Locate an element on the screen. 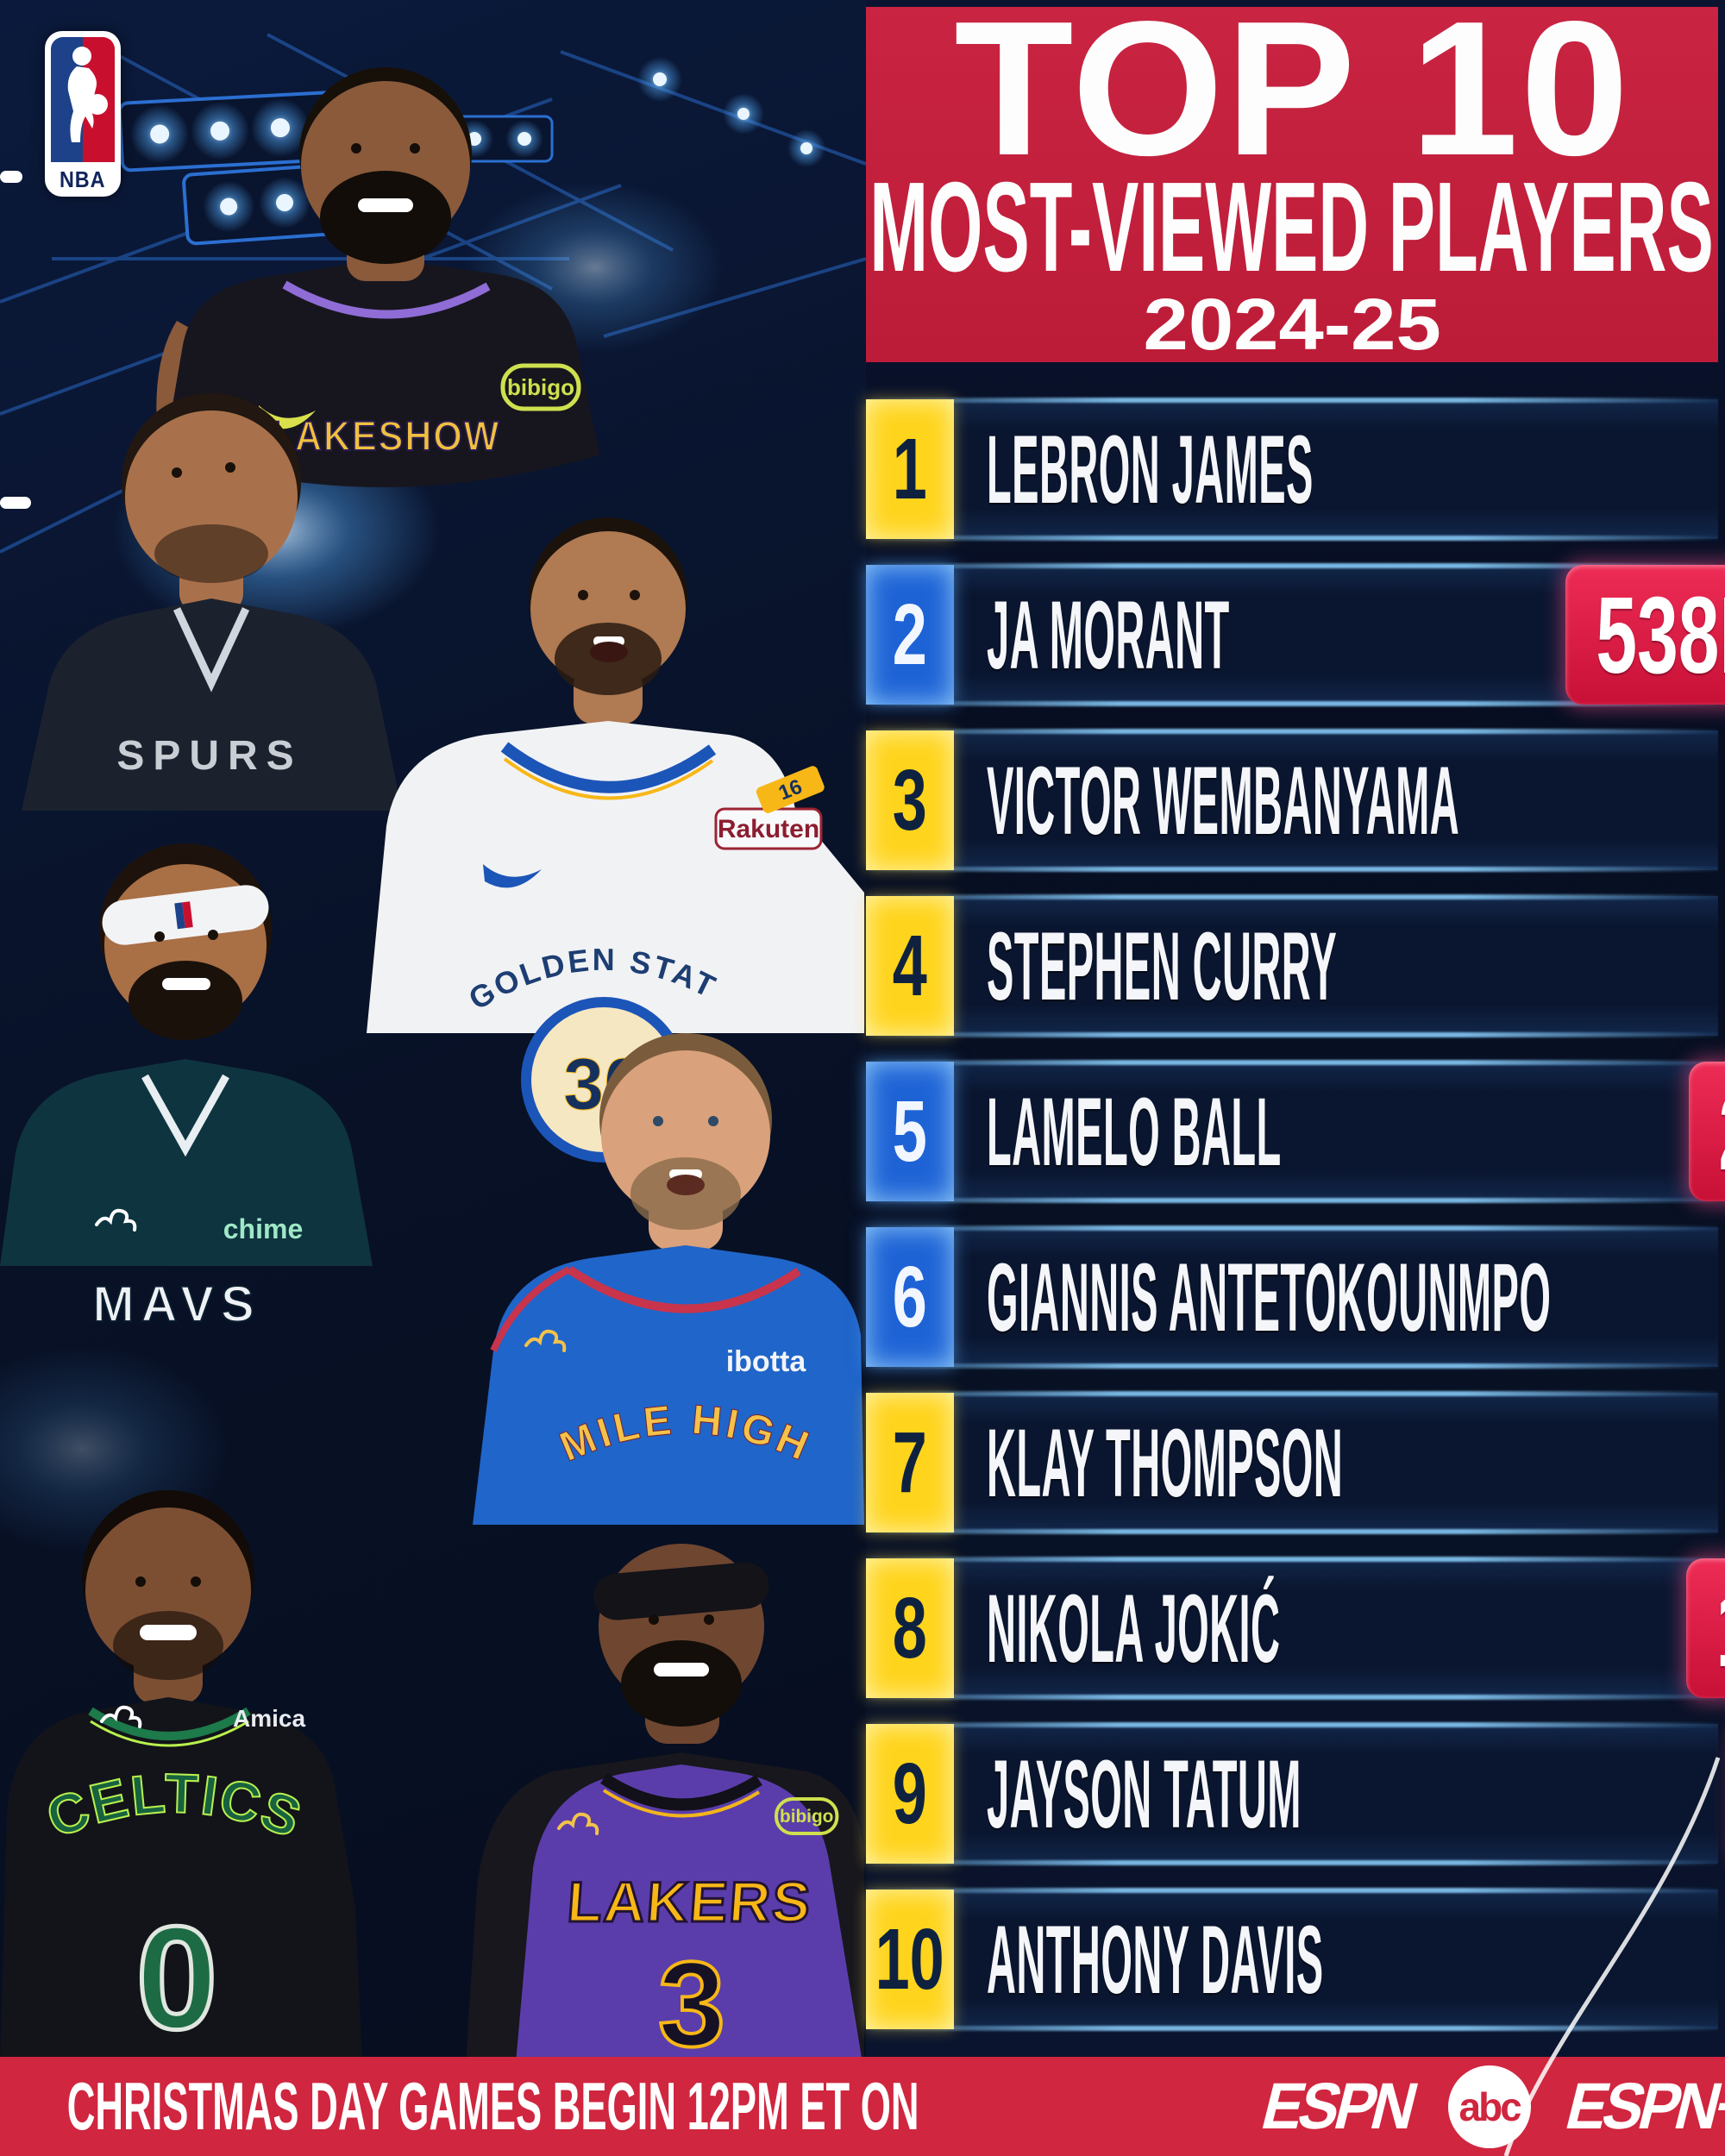 The width and height of the screenshot is (1725, 2156). rank-box: 2 is located at coordinates (910, 635).